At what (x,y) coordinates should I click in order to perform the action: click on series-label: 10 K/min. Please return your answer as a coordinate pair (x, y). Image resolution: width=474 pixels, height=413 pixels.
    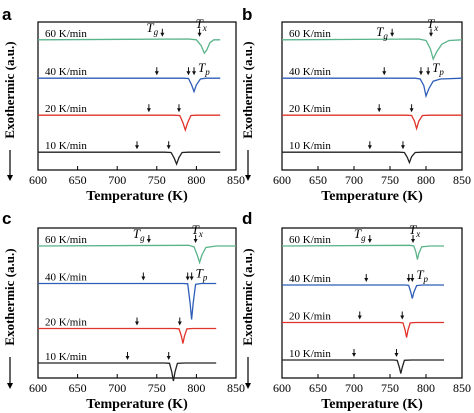
    Looking at the image, I should click on (66, 146).